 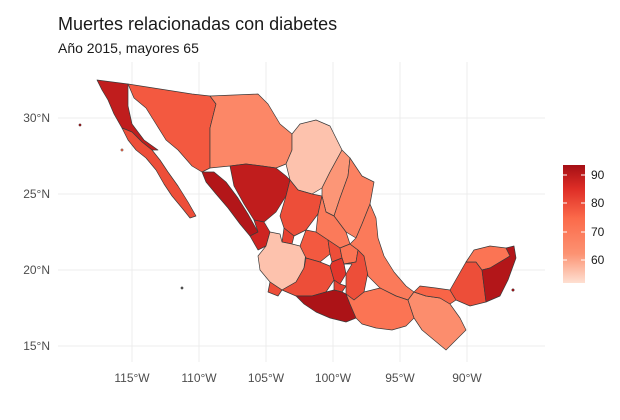 What do you see at coordinates (598, 232) in the screenshot?
I see `legend-tick-label: 70` at bounding box center [598, 232].